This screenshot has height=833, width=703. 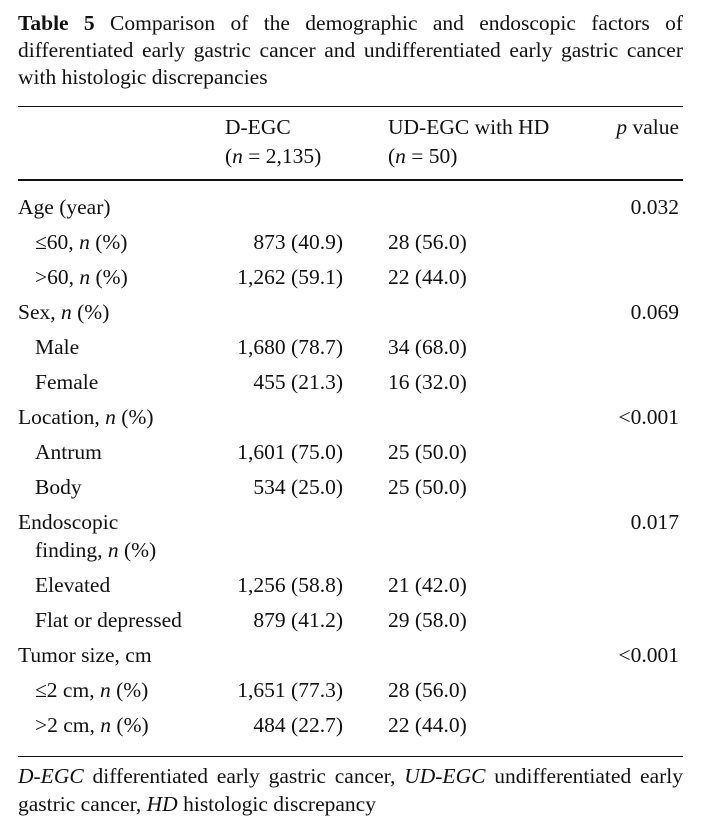 What do you see at coordinates (350, 585) in the screenshot?
I see `table-row: Elevated 1,256 (58.8) 21 (42.0)` at bounding box center [350, 585].